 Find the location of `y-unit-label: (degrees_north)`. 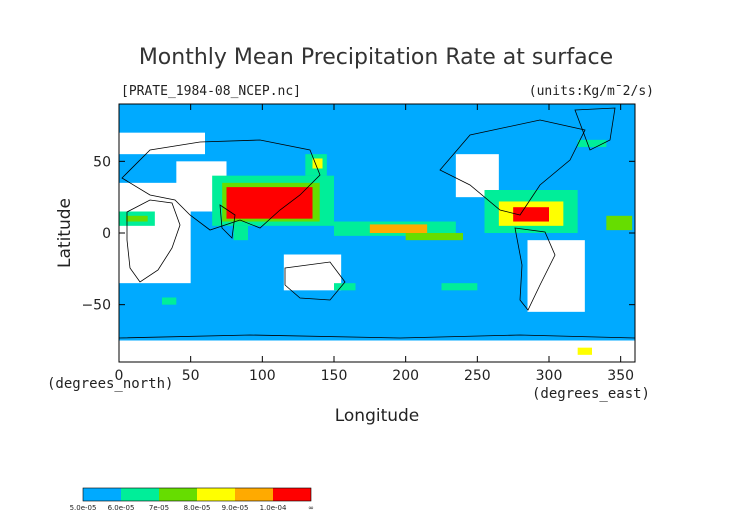

y-unit-label: (degrees_north) is located at coordinates (110, 384).